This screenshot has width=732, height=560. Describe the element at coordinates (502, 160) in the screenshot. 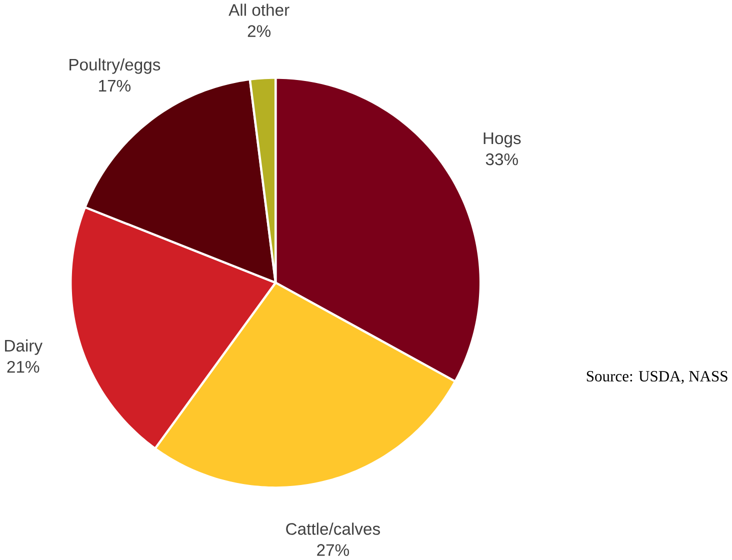

I see `data-label: 33%` at that location.